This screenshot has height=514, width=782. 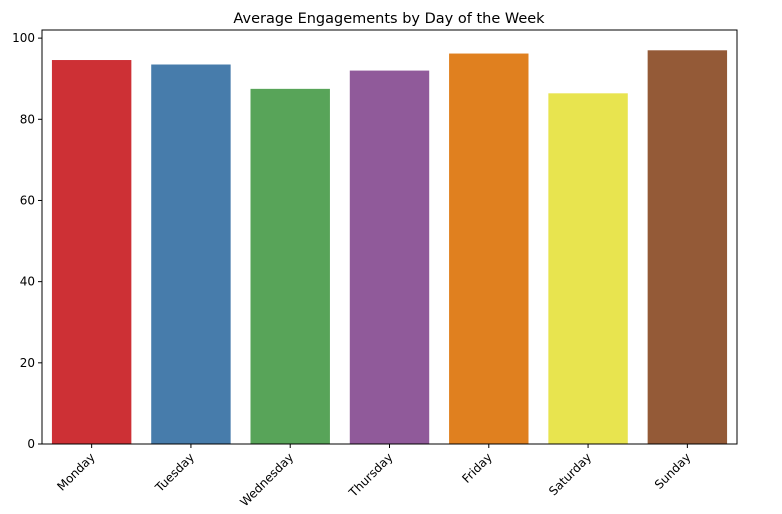 I want to click on bar-wednesday, so click(x=290, y=266).